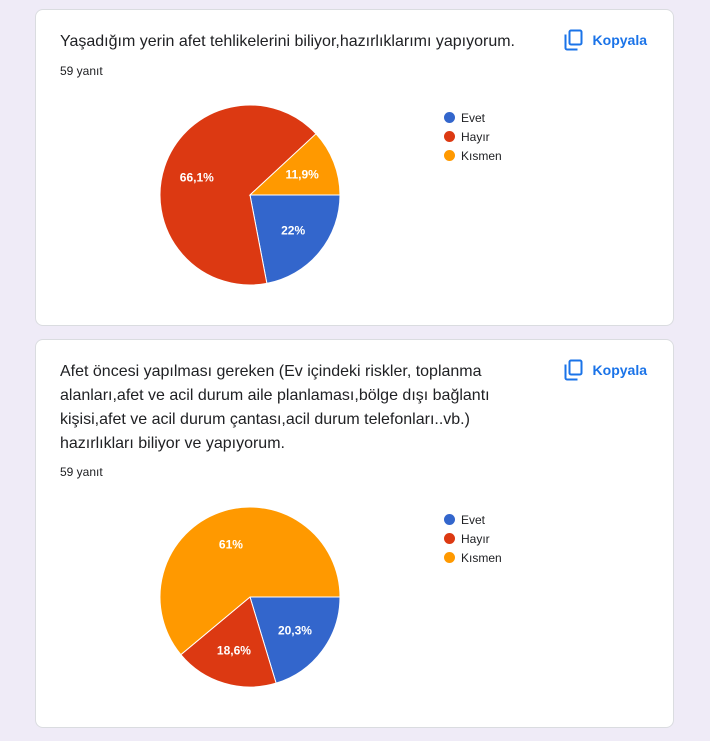  Describe the element at coordinates (293, 231) in the screenshot. I see `slice-label: 22%` at that location.